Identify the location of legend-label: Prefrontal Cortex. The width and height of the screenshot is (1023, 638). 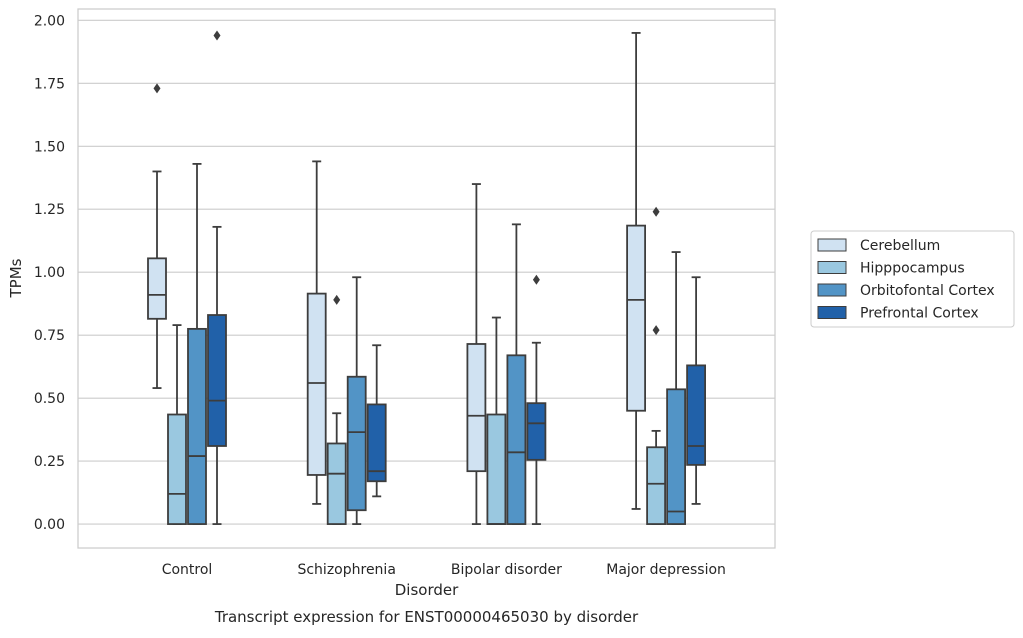
(919, 314).